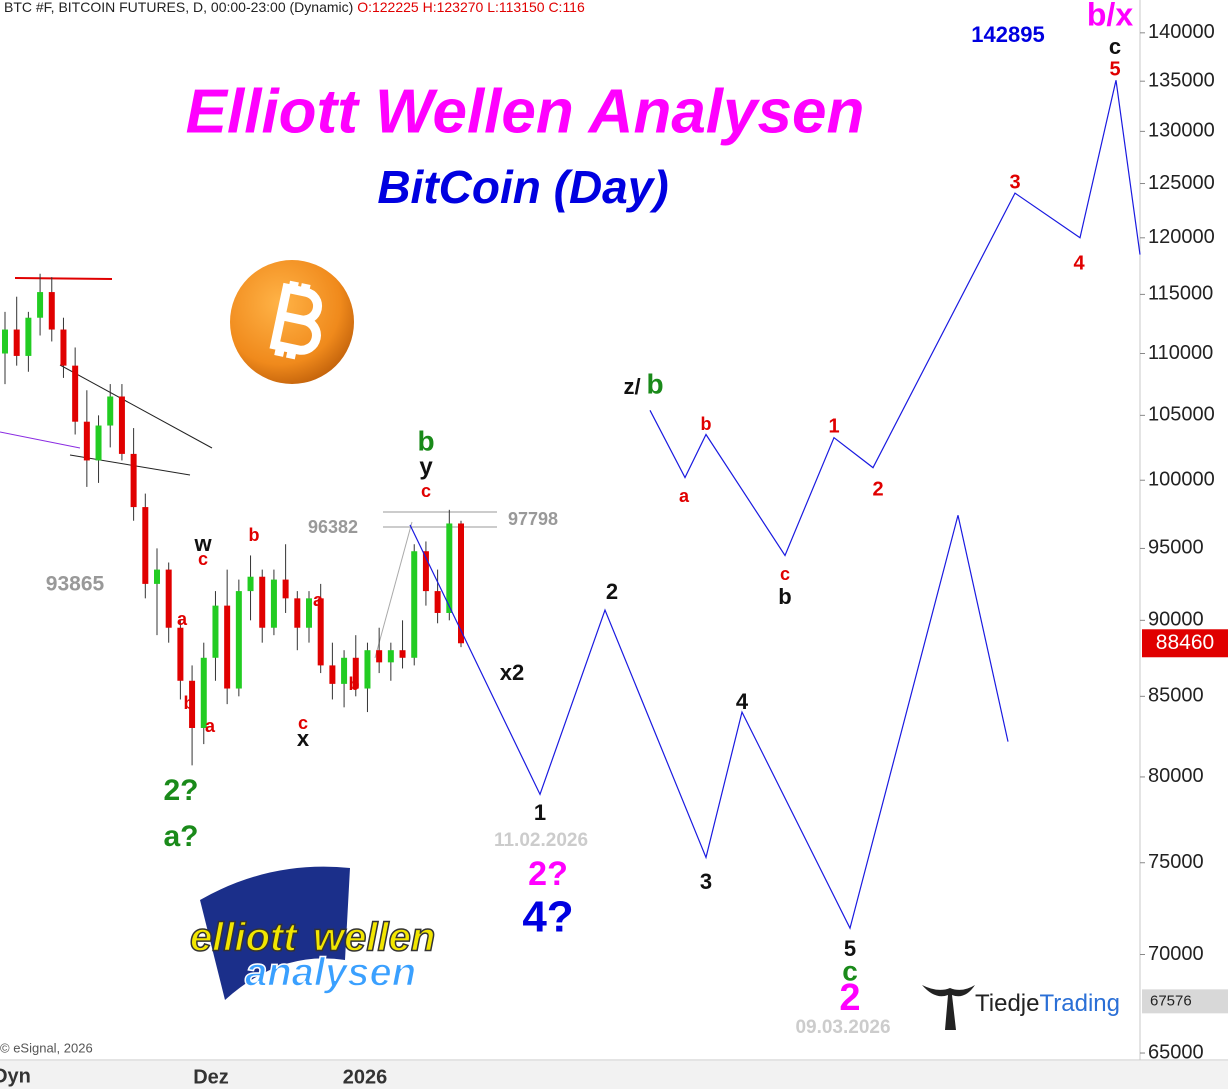 The width and height of the screenshot is (1228, 1089). I want to click on y-tick-label: 140000, so click(1181, 32).